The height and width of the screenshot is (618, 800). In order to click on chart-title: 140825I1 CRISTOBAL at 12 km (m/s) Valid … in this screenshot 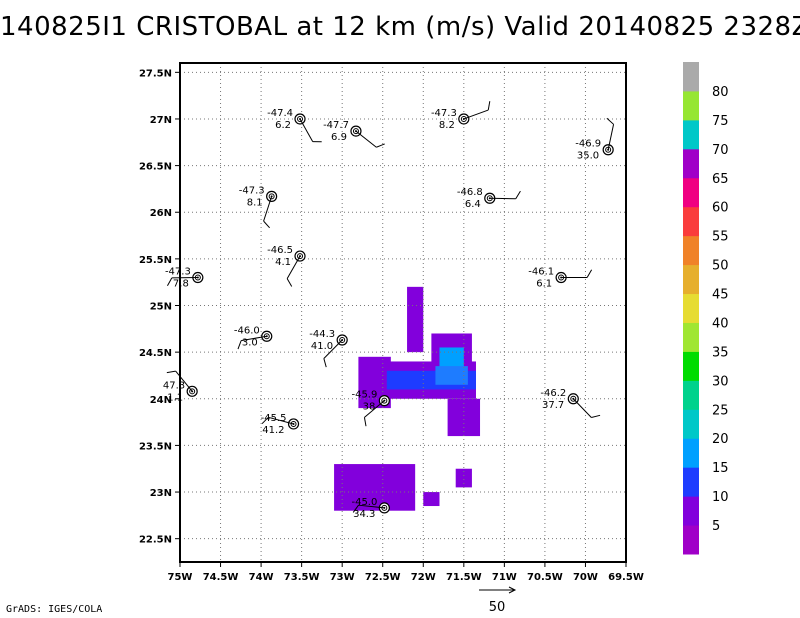, I will do `click(400, 27)`.